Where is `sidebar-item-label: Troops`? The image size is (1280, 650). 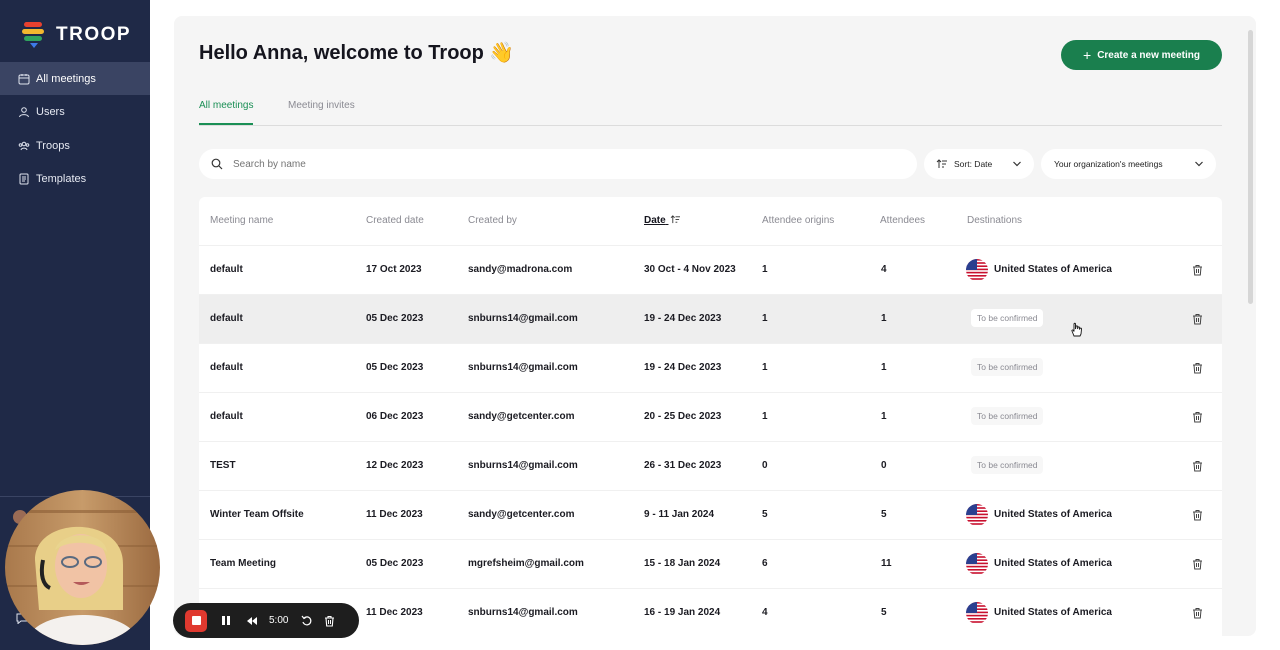 sidebar-item-label: Troops is located at coordinates (53, 145).